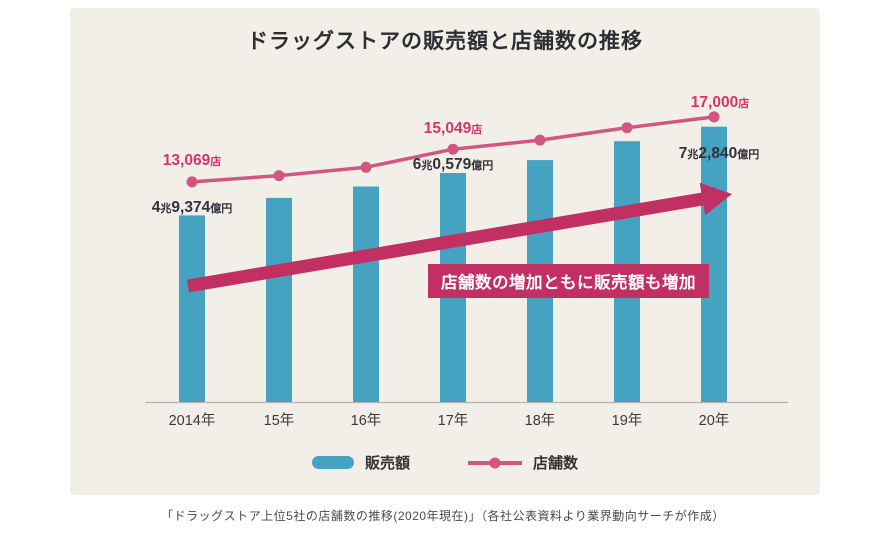  What do you see at coordinates (192, 160) in the screenshot?
I see `store-value-label-1: 13,069店` at bounding box center [192, 160].